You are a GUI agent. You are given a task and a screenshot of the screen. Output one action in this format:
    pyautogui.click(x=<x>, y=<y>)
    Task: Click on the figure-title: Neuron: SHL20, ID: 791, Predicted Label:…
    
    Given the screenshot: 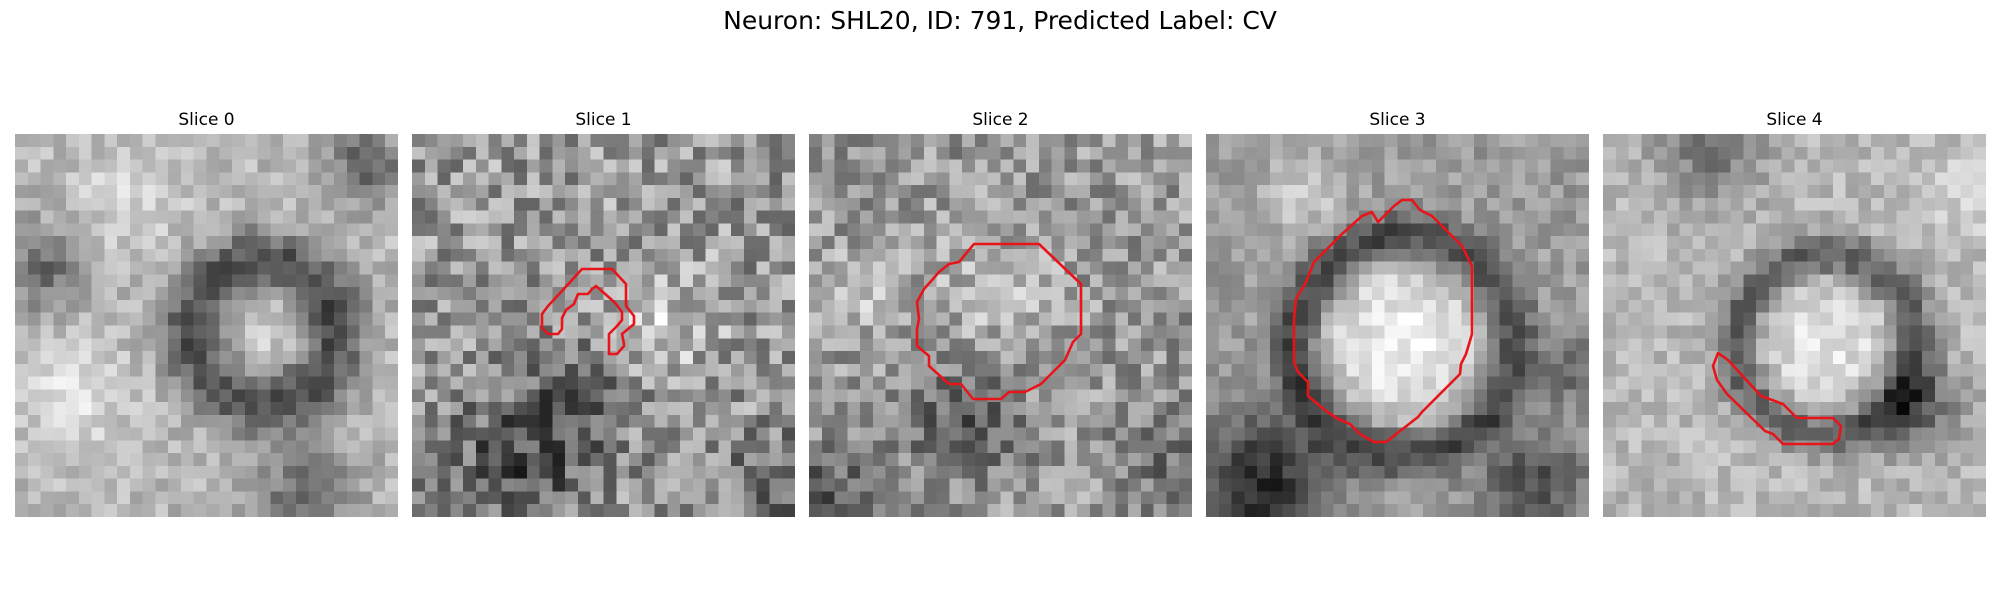 What is the action you would take?
    pyautogui.click(x=1000, y=20)
    